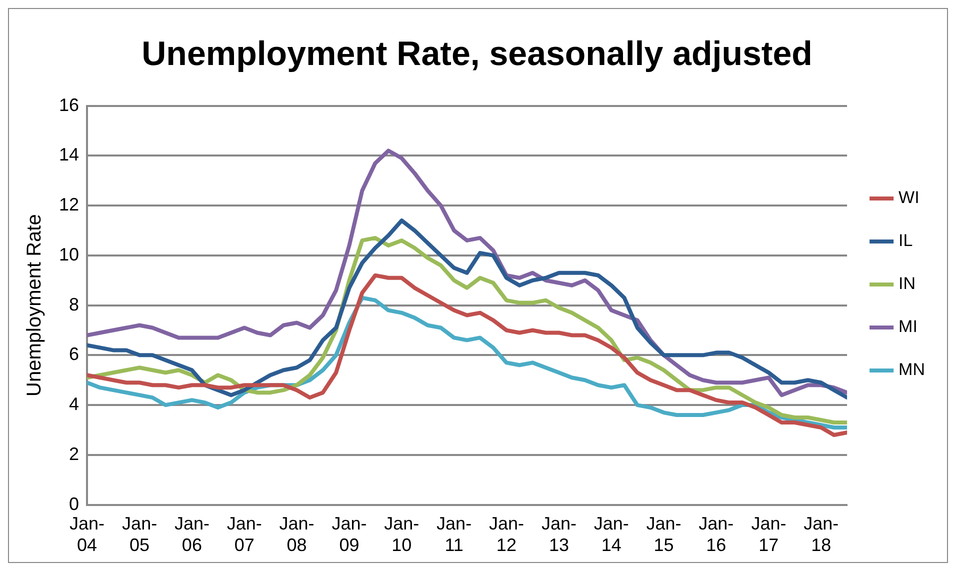 This screenshot has width=958, height=573. I want to click on x-tick-label: Jan-08, so click(296, 535).